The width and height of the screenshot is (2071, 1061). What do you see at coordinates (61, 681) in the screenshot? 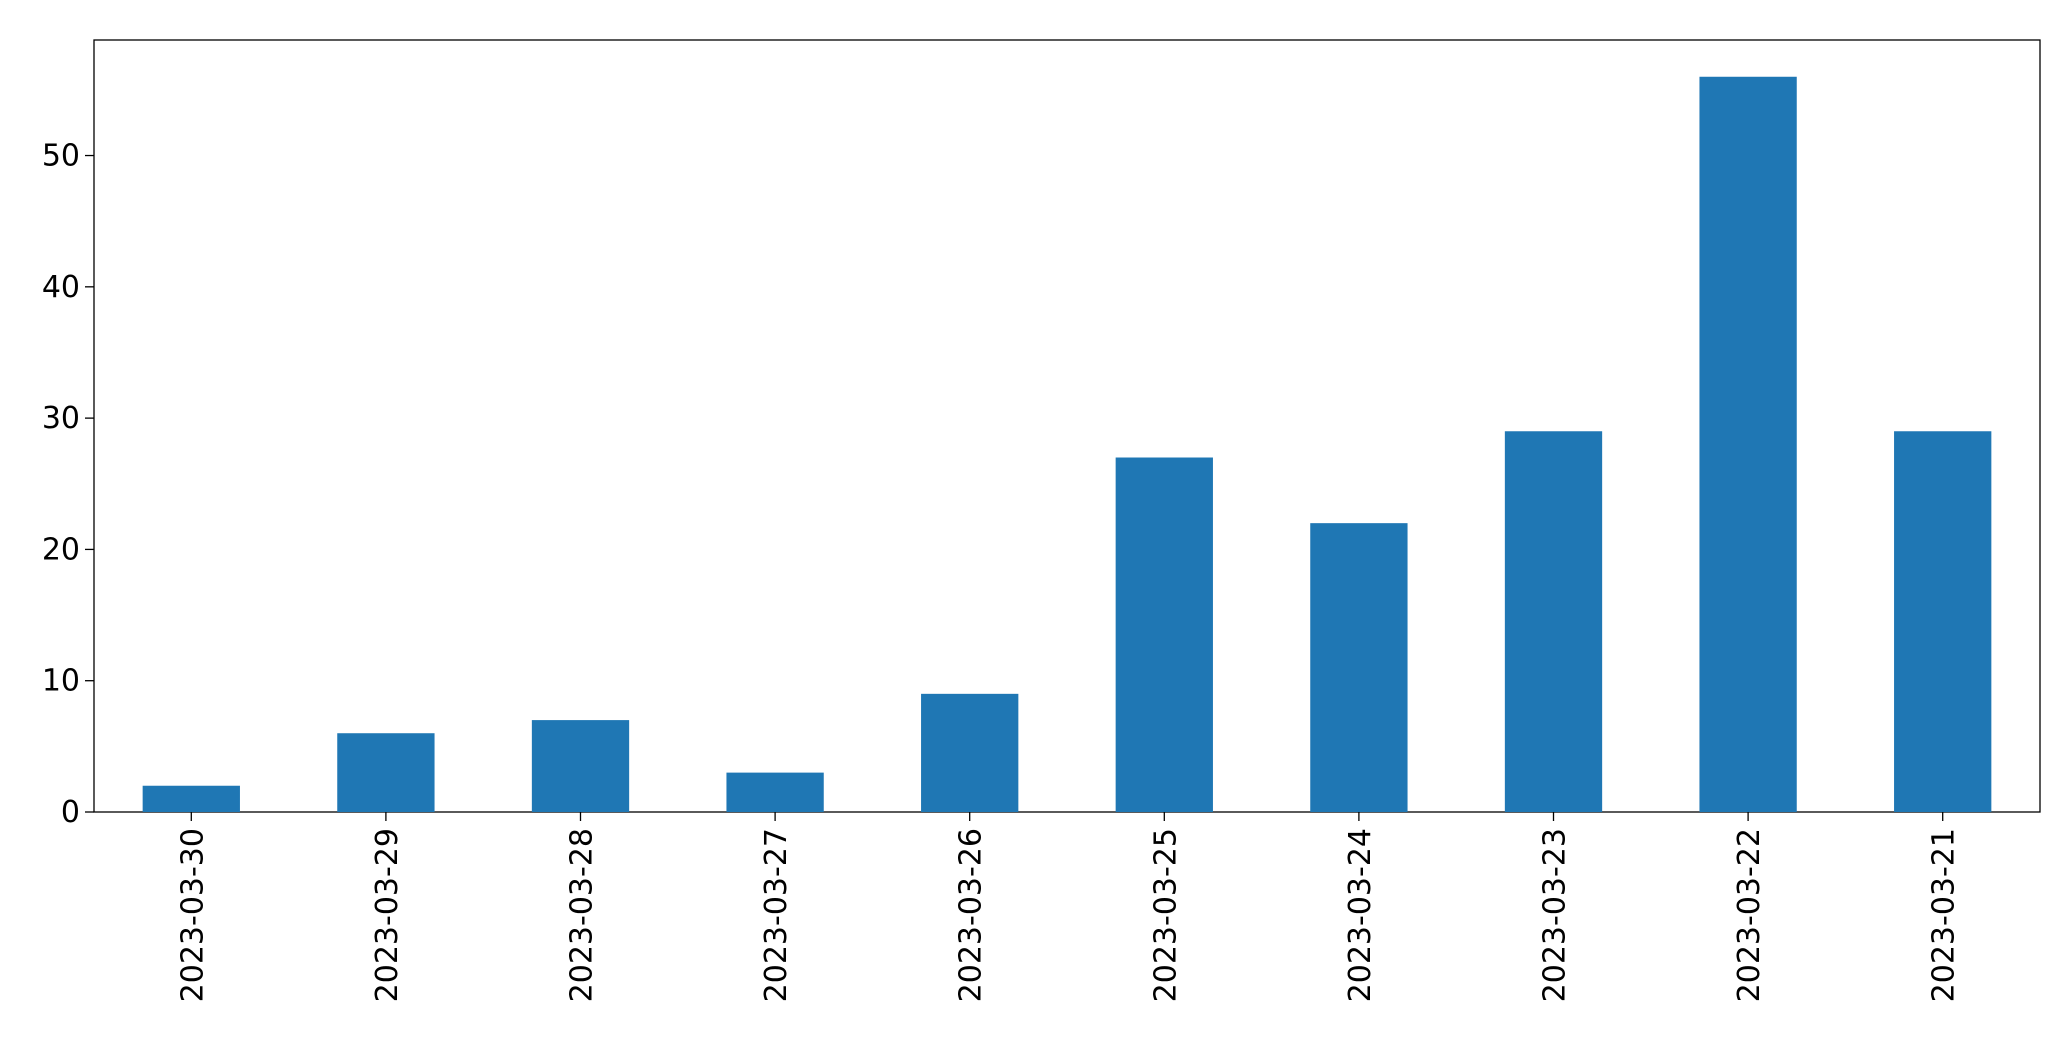
I see `y-tick-label: 10` at bounding box center [61, 681].